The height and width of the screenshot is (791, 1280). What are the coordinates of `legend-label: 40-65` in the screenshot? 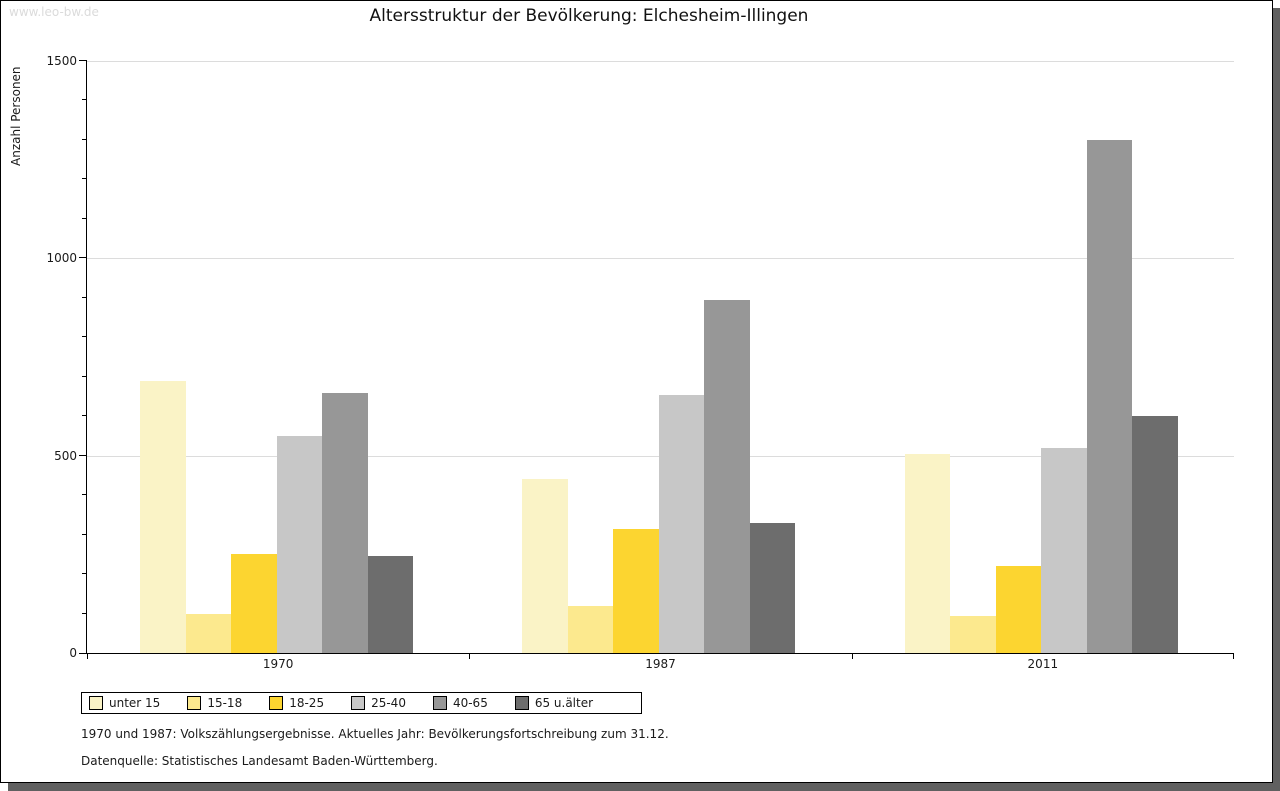 It's located at (470, 703).